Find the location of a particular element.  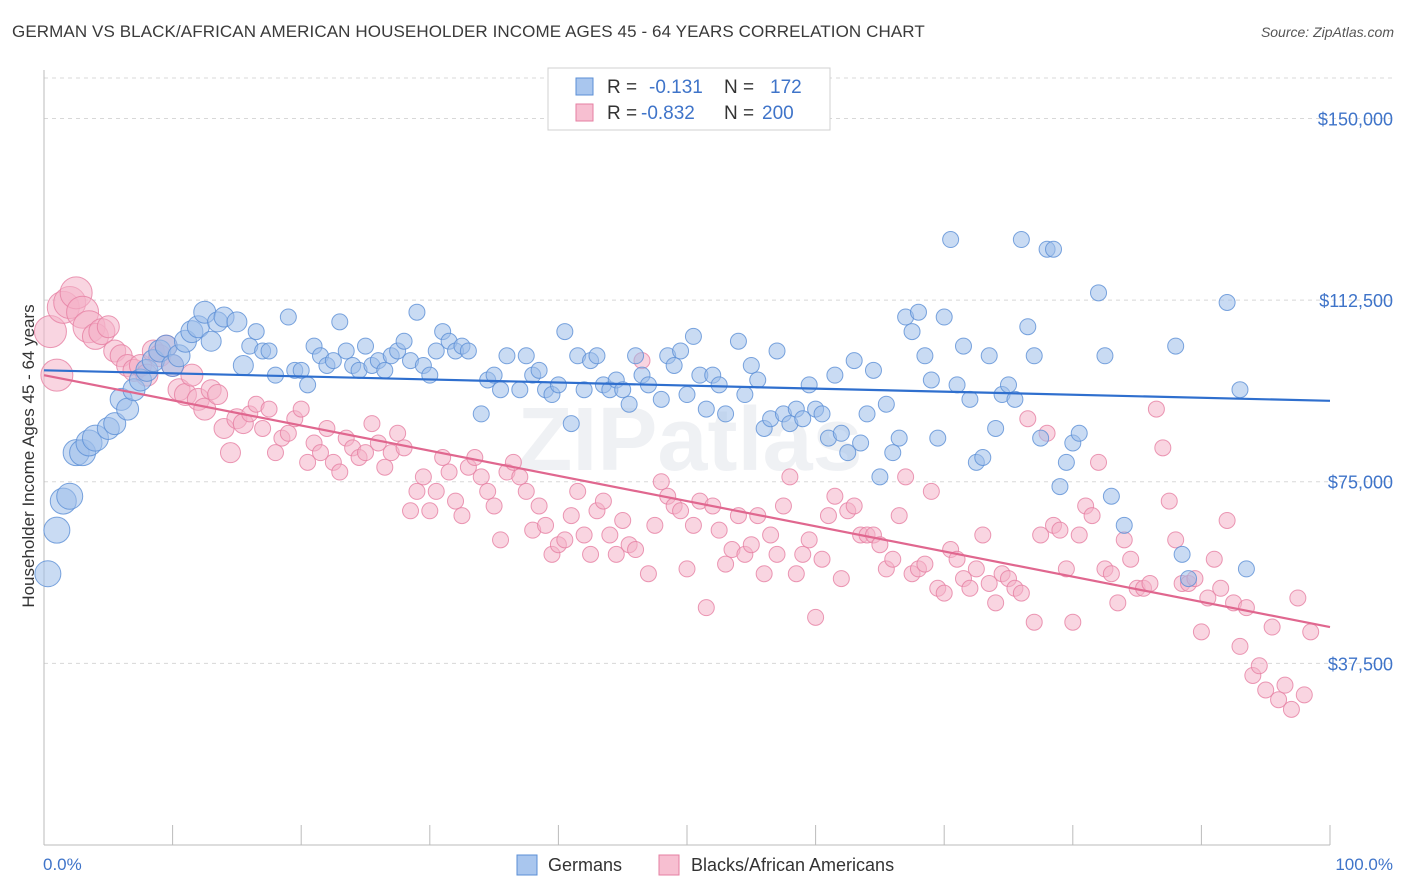

legend-r-label-2: R = is located at coordinates (622, 113).